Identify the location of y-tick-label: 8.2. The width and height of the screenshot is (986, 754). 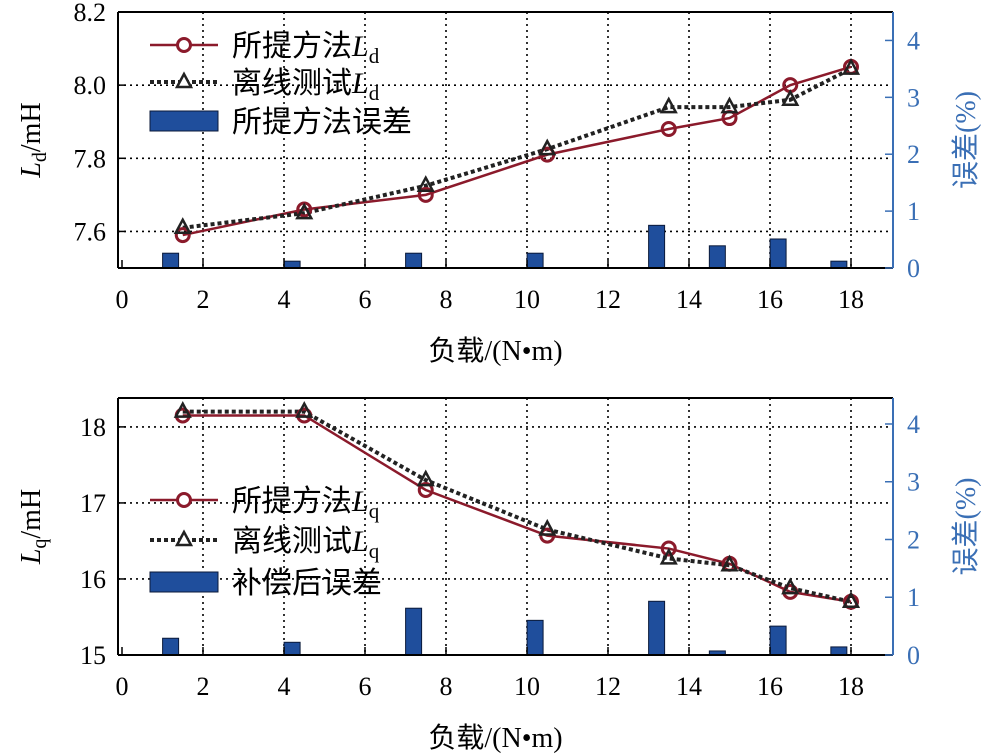
(90, 13).